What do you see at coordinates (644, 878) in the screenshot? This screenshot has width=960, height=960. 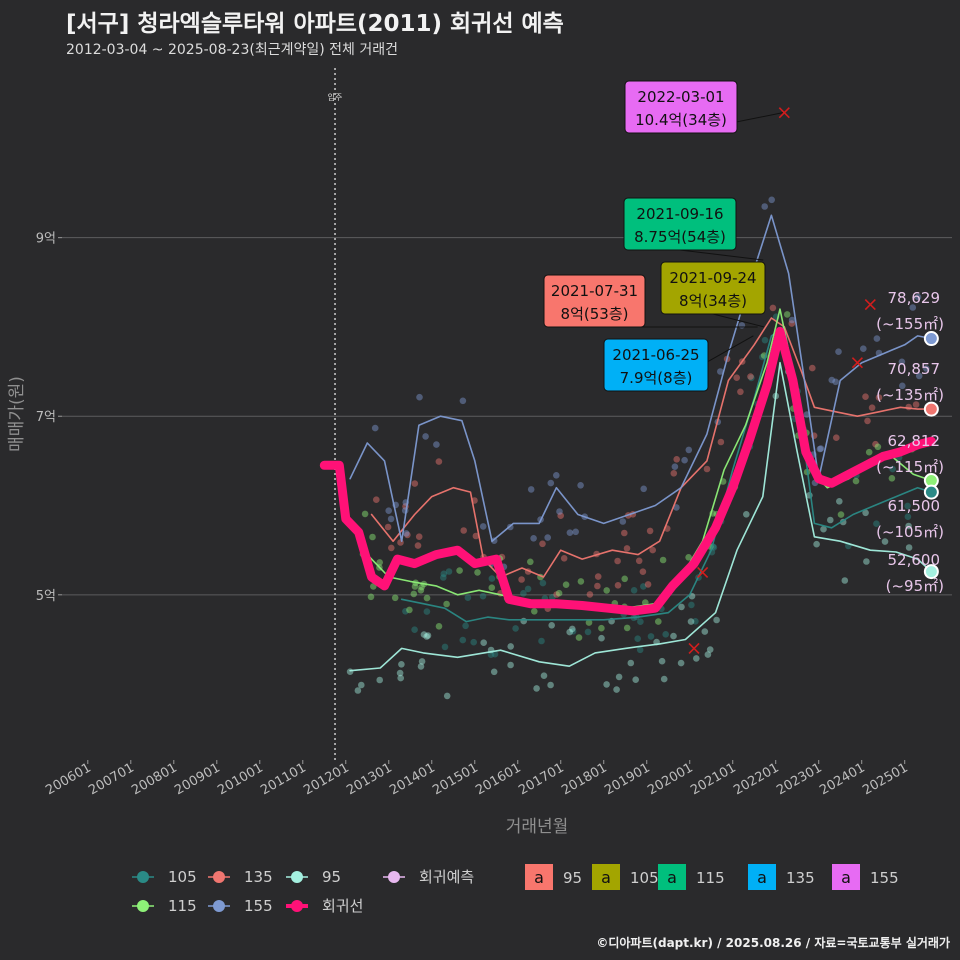 I see `legend-box-label: 105` at bounding box center [644, 878].